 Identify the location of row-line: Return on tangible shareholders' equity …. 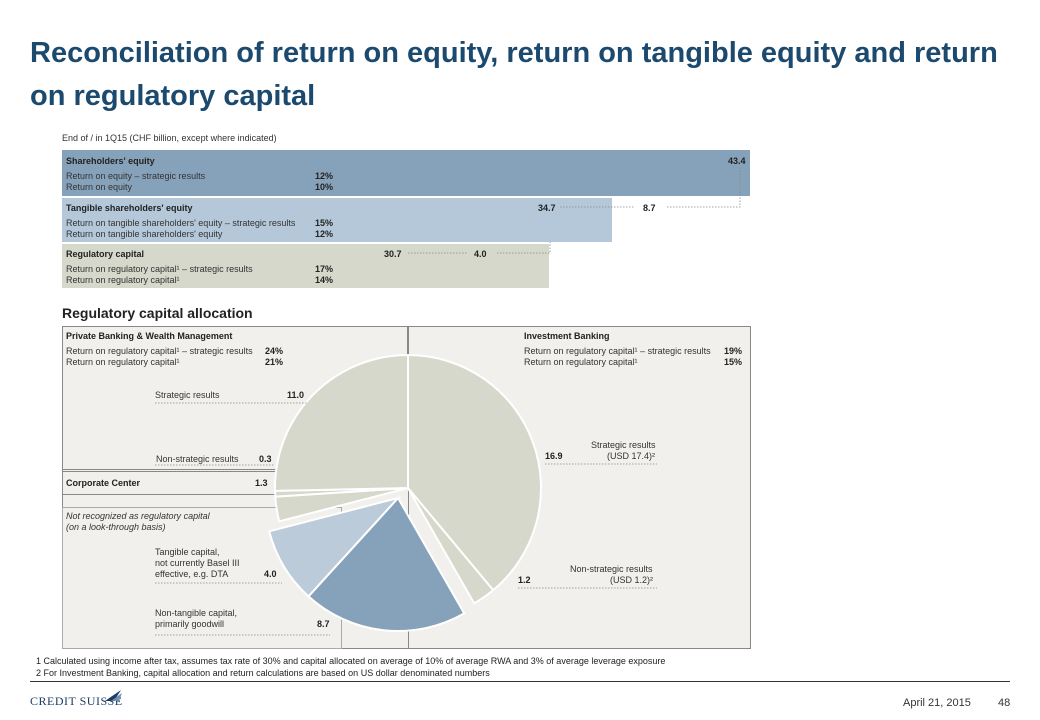
(181, 223).